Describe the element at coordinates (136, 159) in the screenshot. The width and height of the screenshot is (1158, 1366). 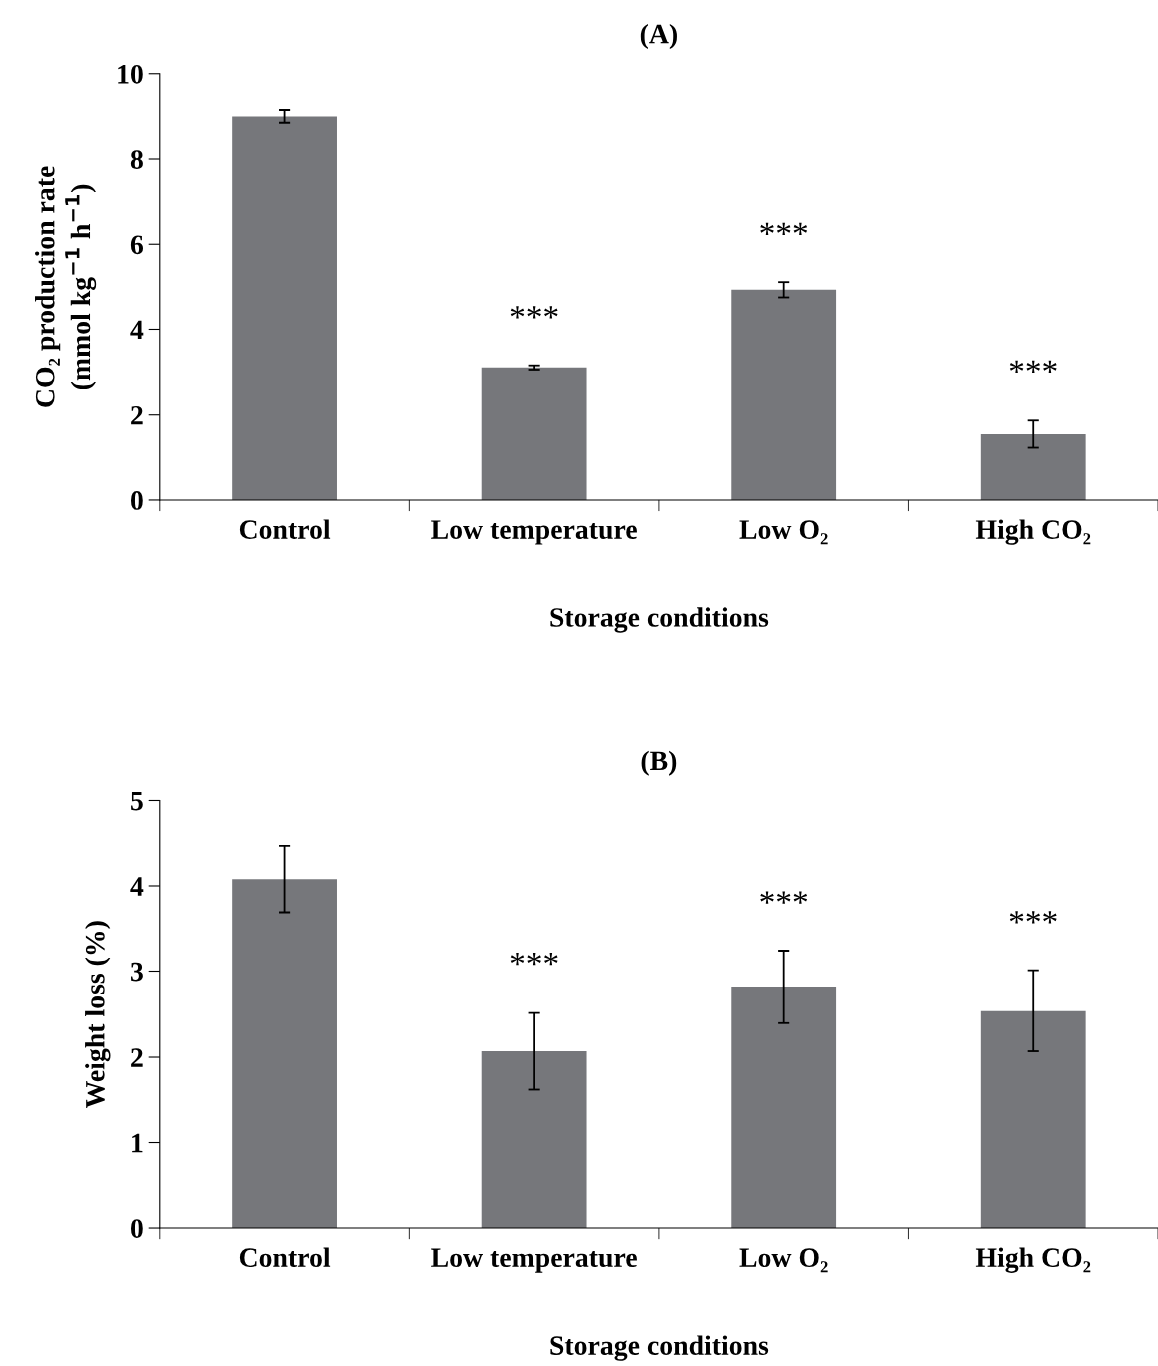
I see `y-tick-label: 8` at that location.